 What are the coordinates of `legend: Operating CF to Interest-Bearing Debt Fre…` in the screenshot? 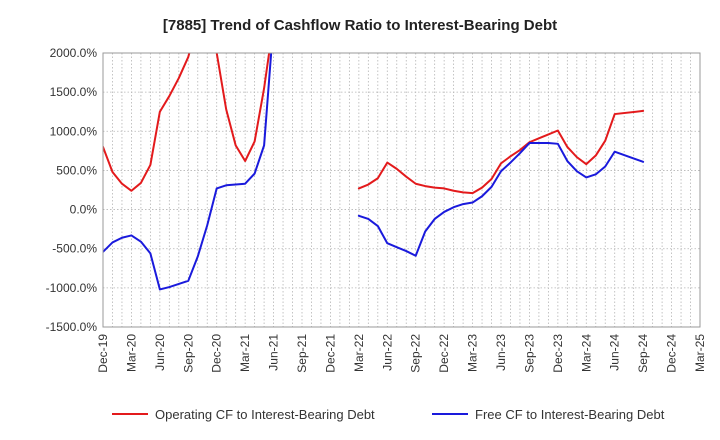 It's located at (388, 414).